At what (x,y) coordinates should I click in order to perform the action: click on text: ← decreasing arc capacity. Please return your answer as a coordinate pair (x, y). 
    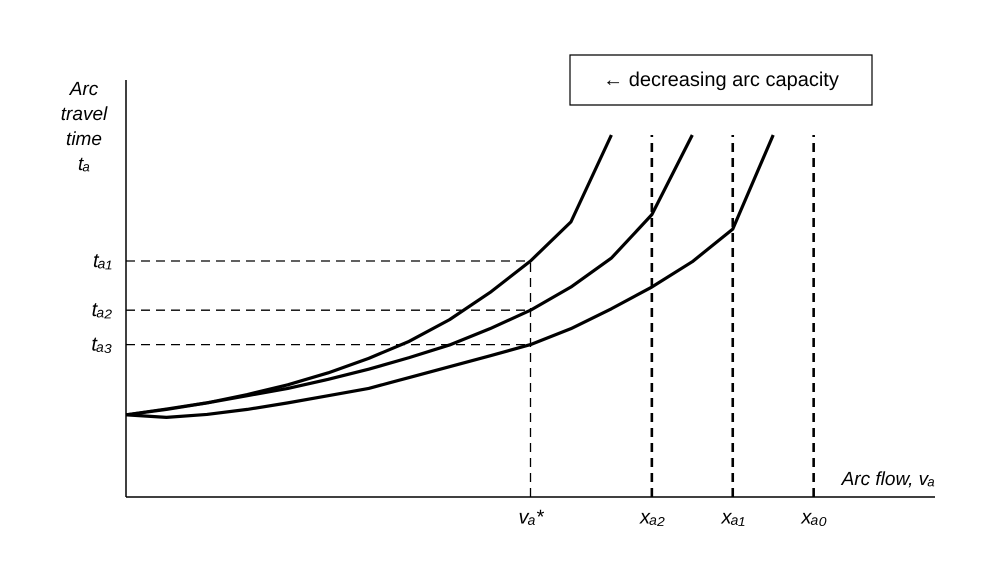
    Looking at the image, I should click on (721, 80).